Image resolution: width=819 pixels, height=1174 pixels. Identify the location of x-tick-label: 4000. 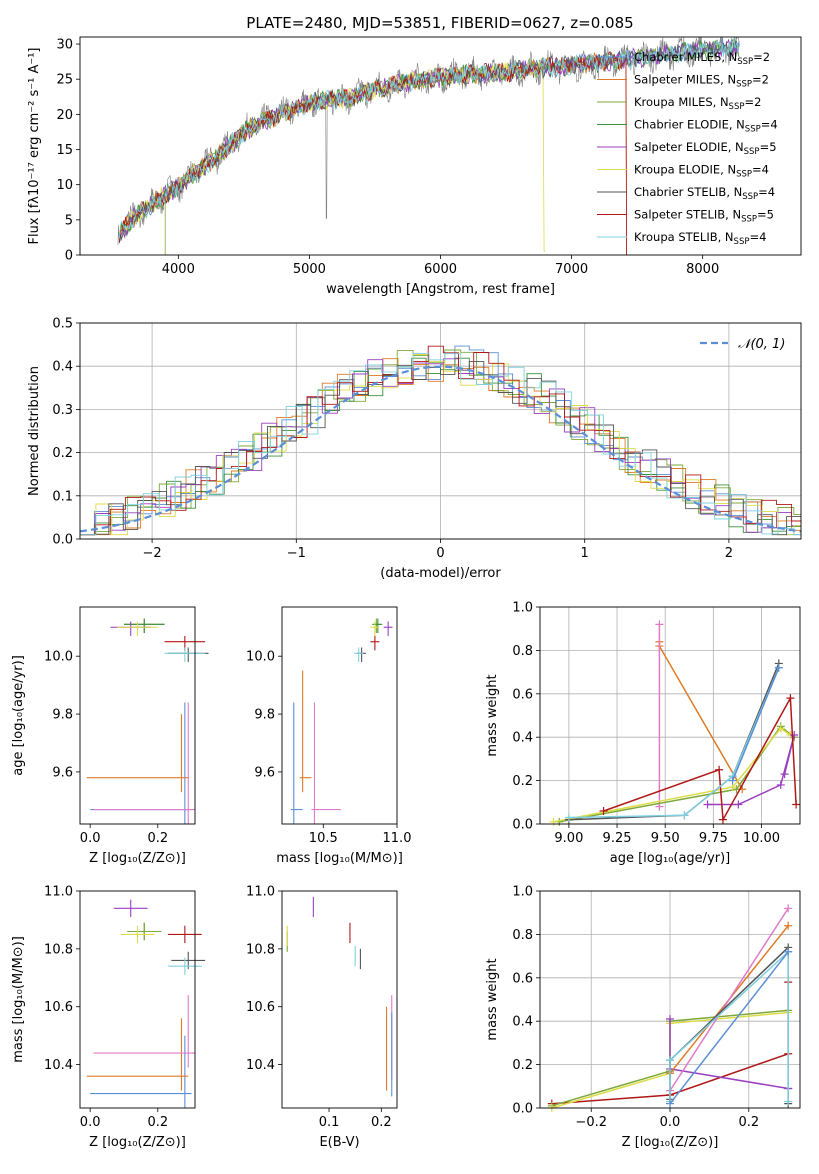
(178, 269).